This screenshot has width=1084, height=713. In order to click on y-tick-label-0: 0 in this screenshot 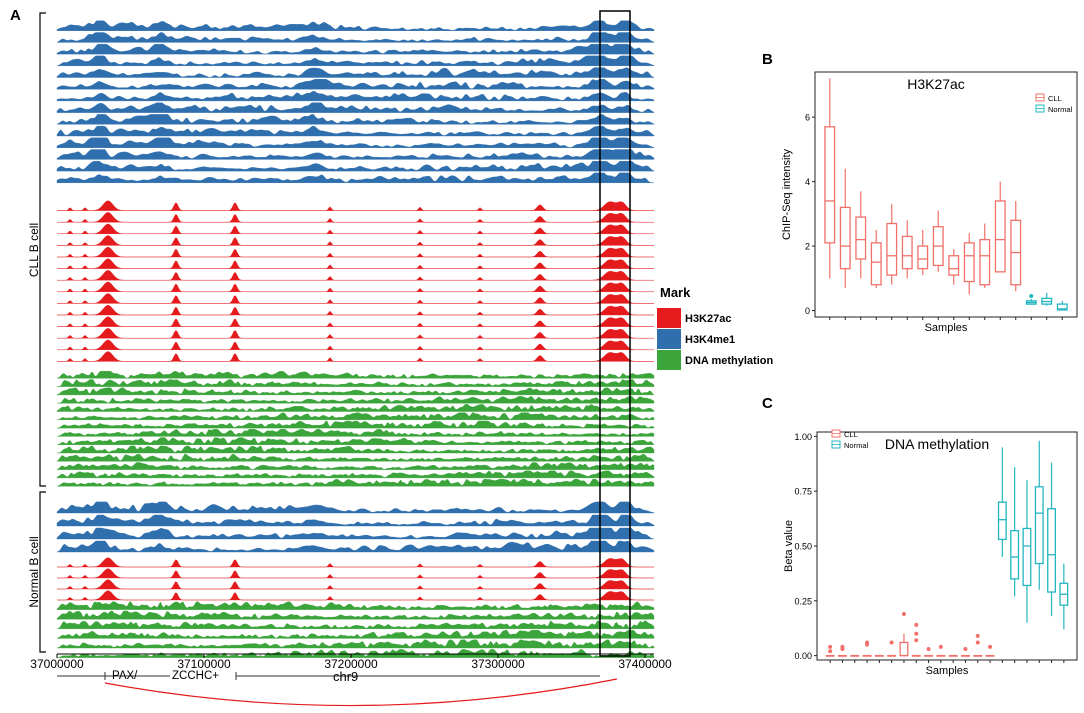, I will do `click(807, 311)`.